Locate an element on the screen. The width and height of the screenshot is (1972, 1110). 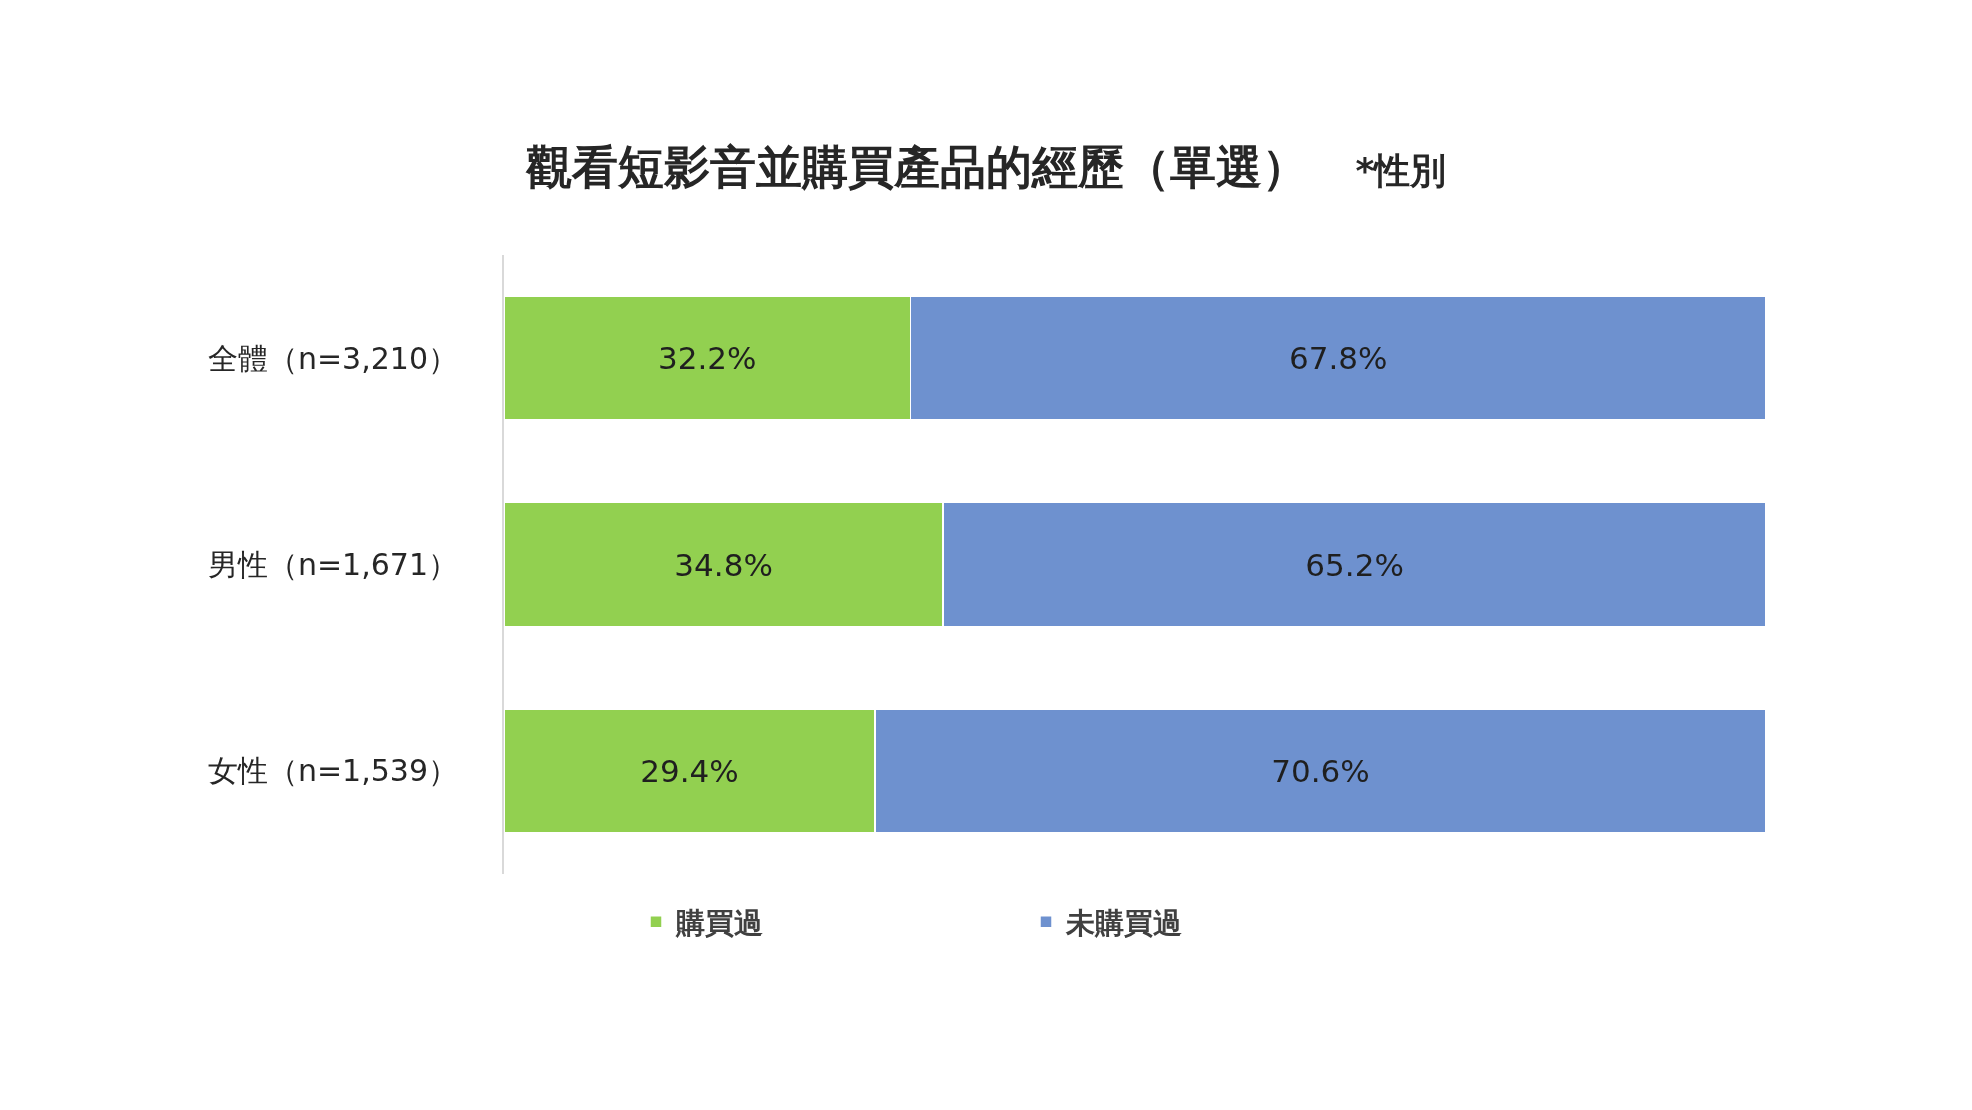
chart-title: 觀看短影音並購買產品的經歷（單選） is located at coordinates (916, 167).